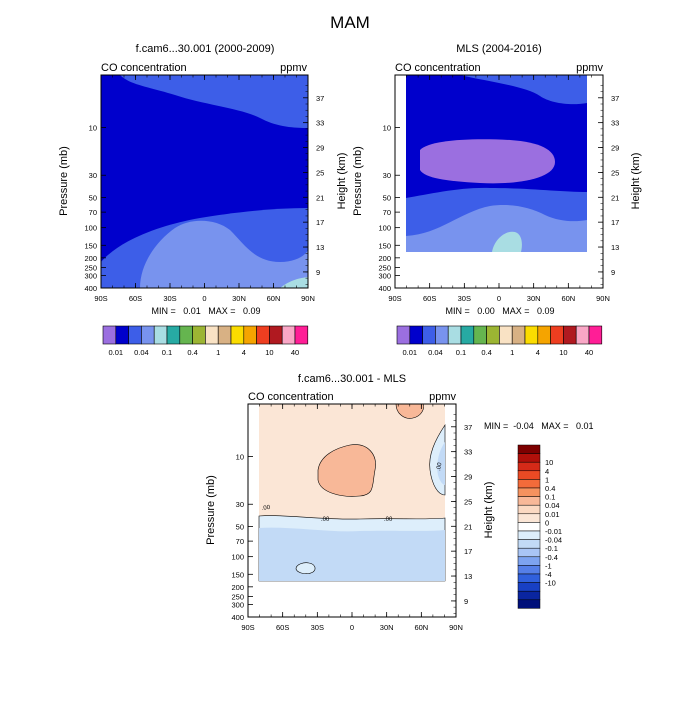  What do you see at coordinates (346, 470) in the screenshot?
I see `diff-mid-blob` at bounding box center [346, 470].